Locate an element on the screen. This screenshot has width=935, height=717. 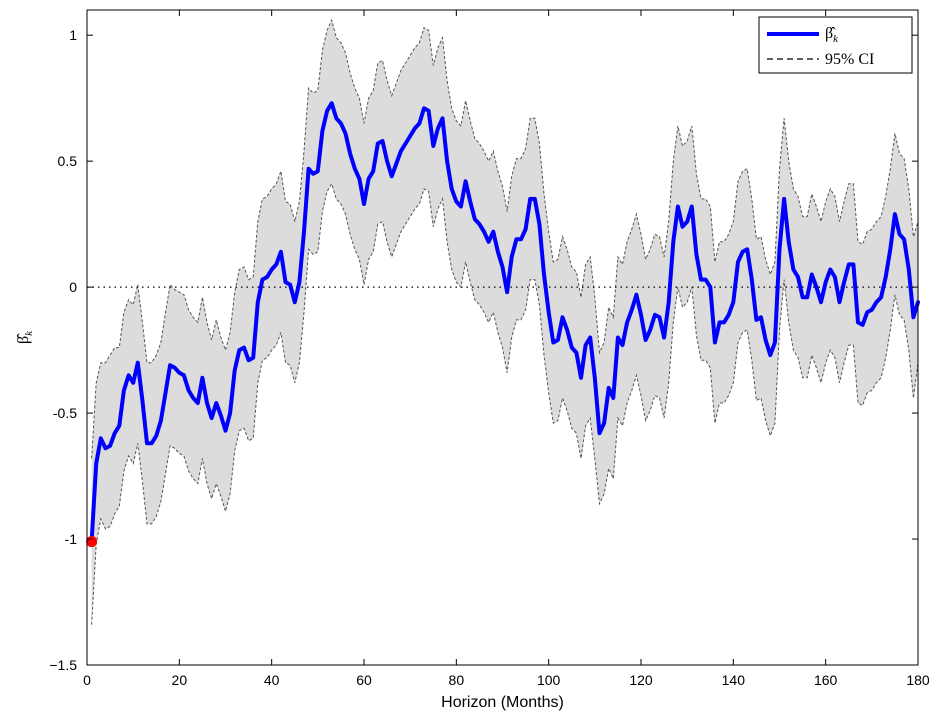
highlight-point is located at coordinates (92, 542).